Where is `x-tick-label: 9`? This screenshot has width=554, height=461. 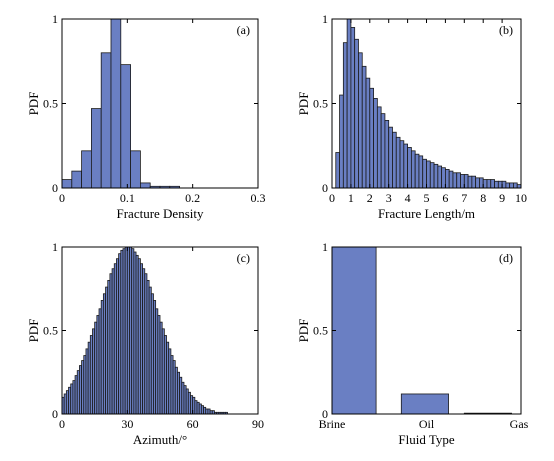 x-tick-label: 9 is located at coordinates (502, 198).